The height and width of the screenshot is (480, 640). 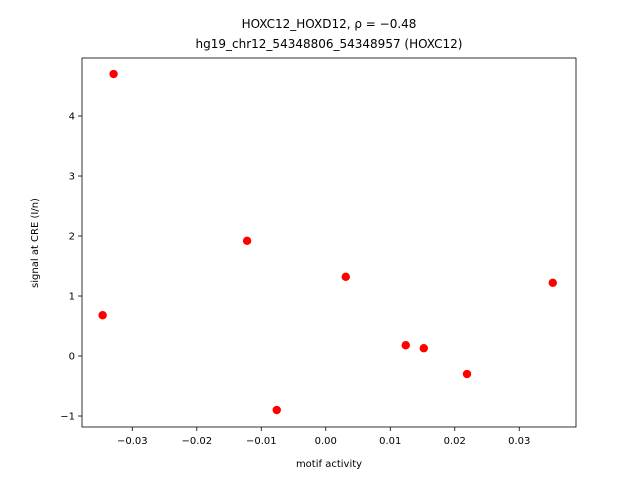 I want to click on x-axis-label: motif activity, so click(x=329, y=464).